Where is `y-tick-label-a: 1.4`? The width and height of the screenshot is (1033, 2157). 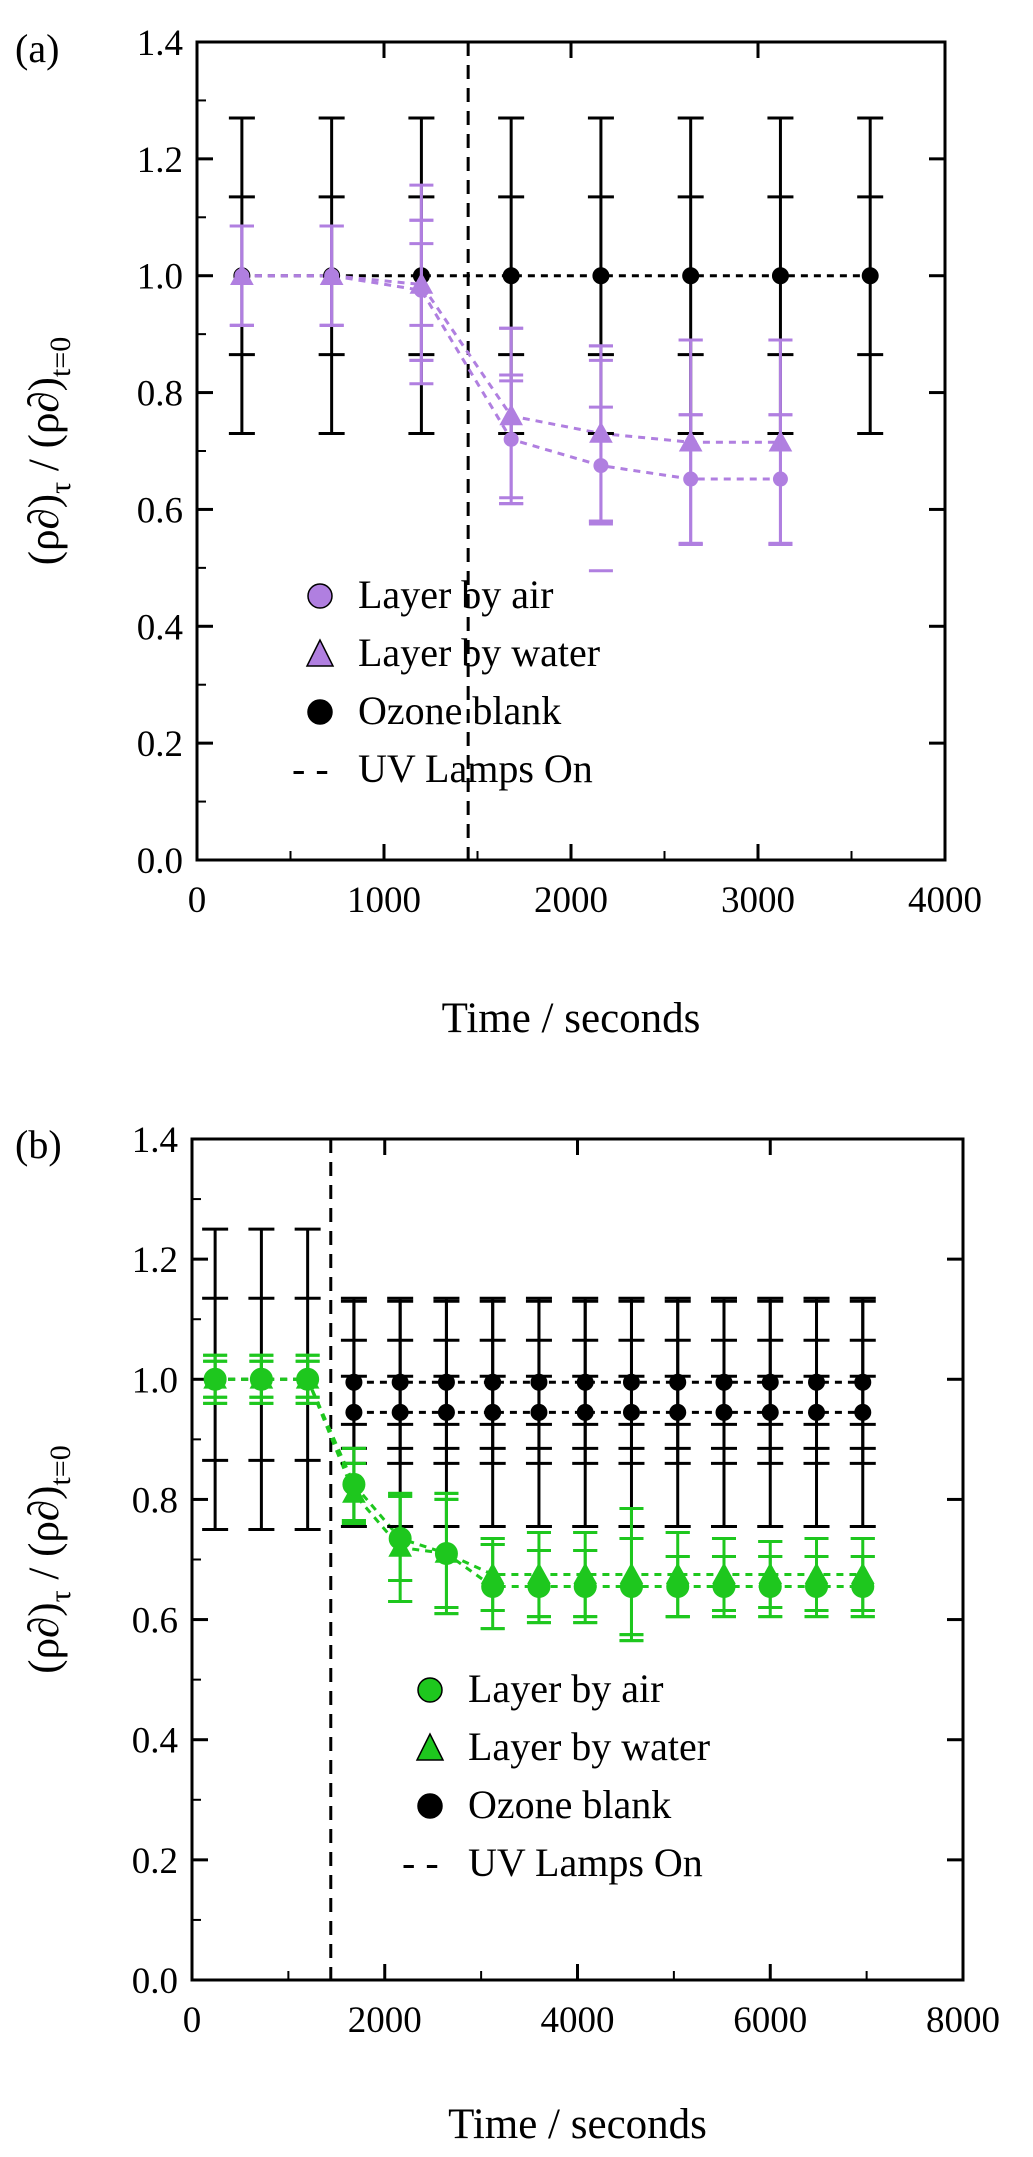
y-tick-label-a: 1.4 is located at coordinates (160, 43).